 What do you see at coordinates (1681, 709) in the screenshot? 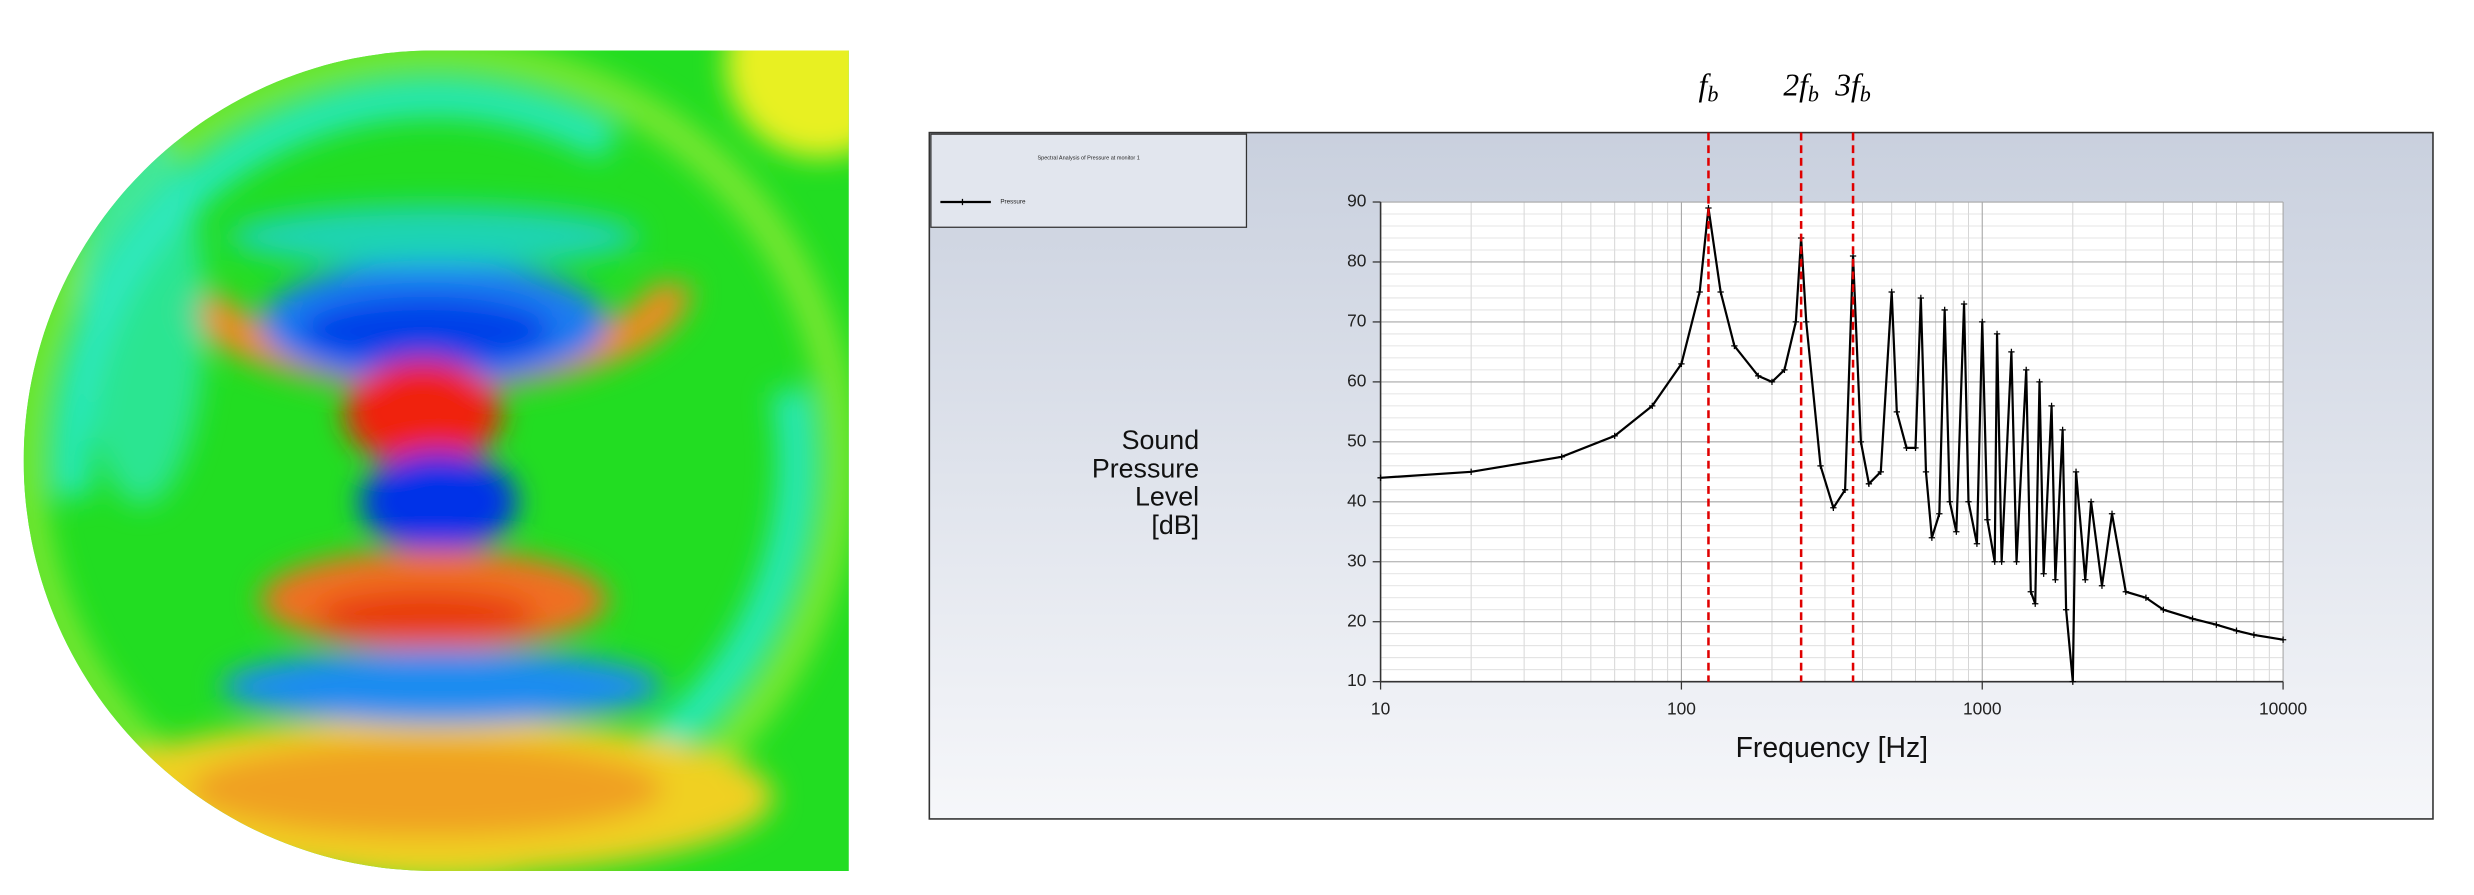
I see `x-tick-label: 100` at bounding box center [1681, 709].